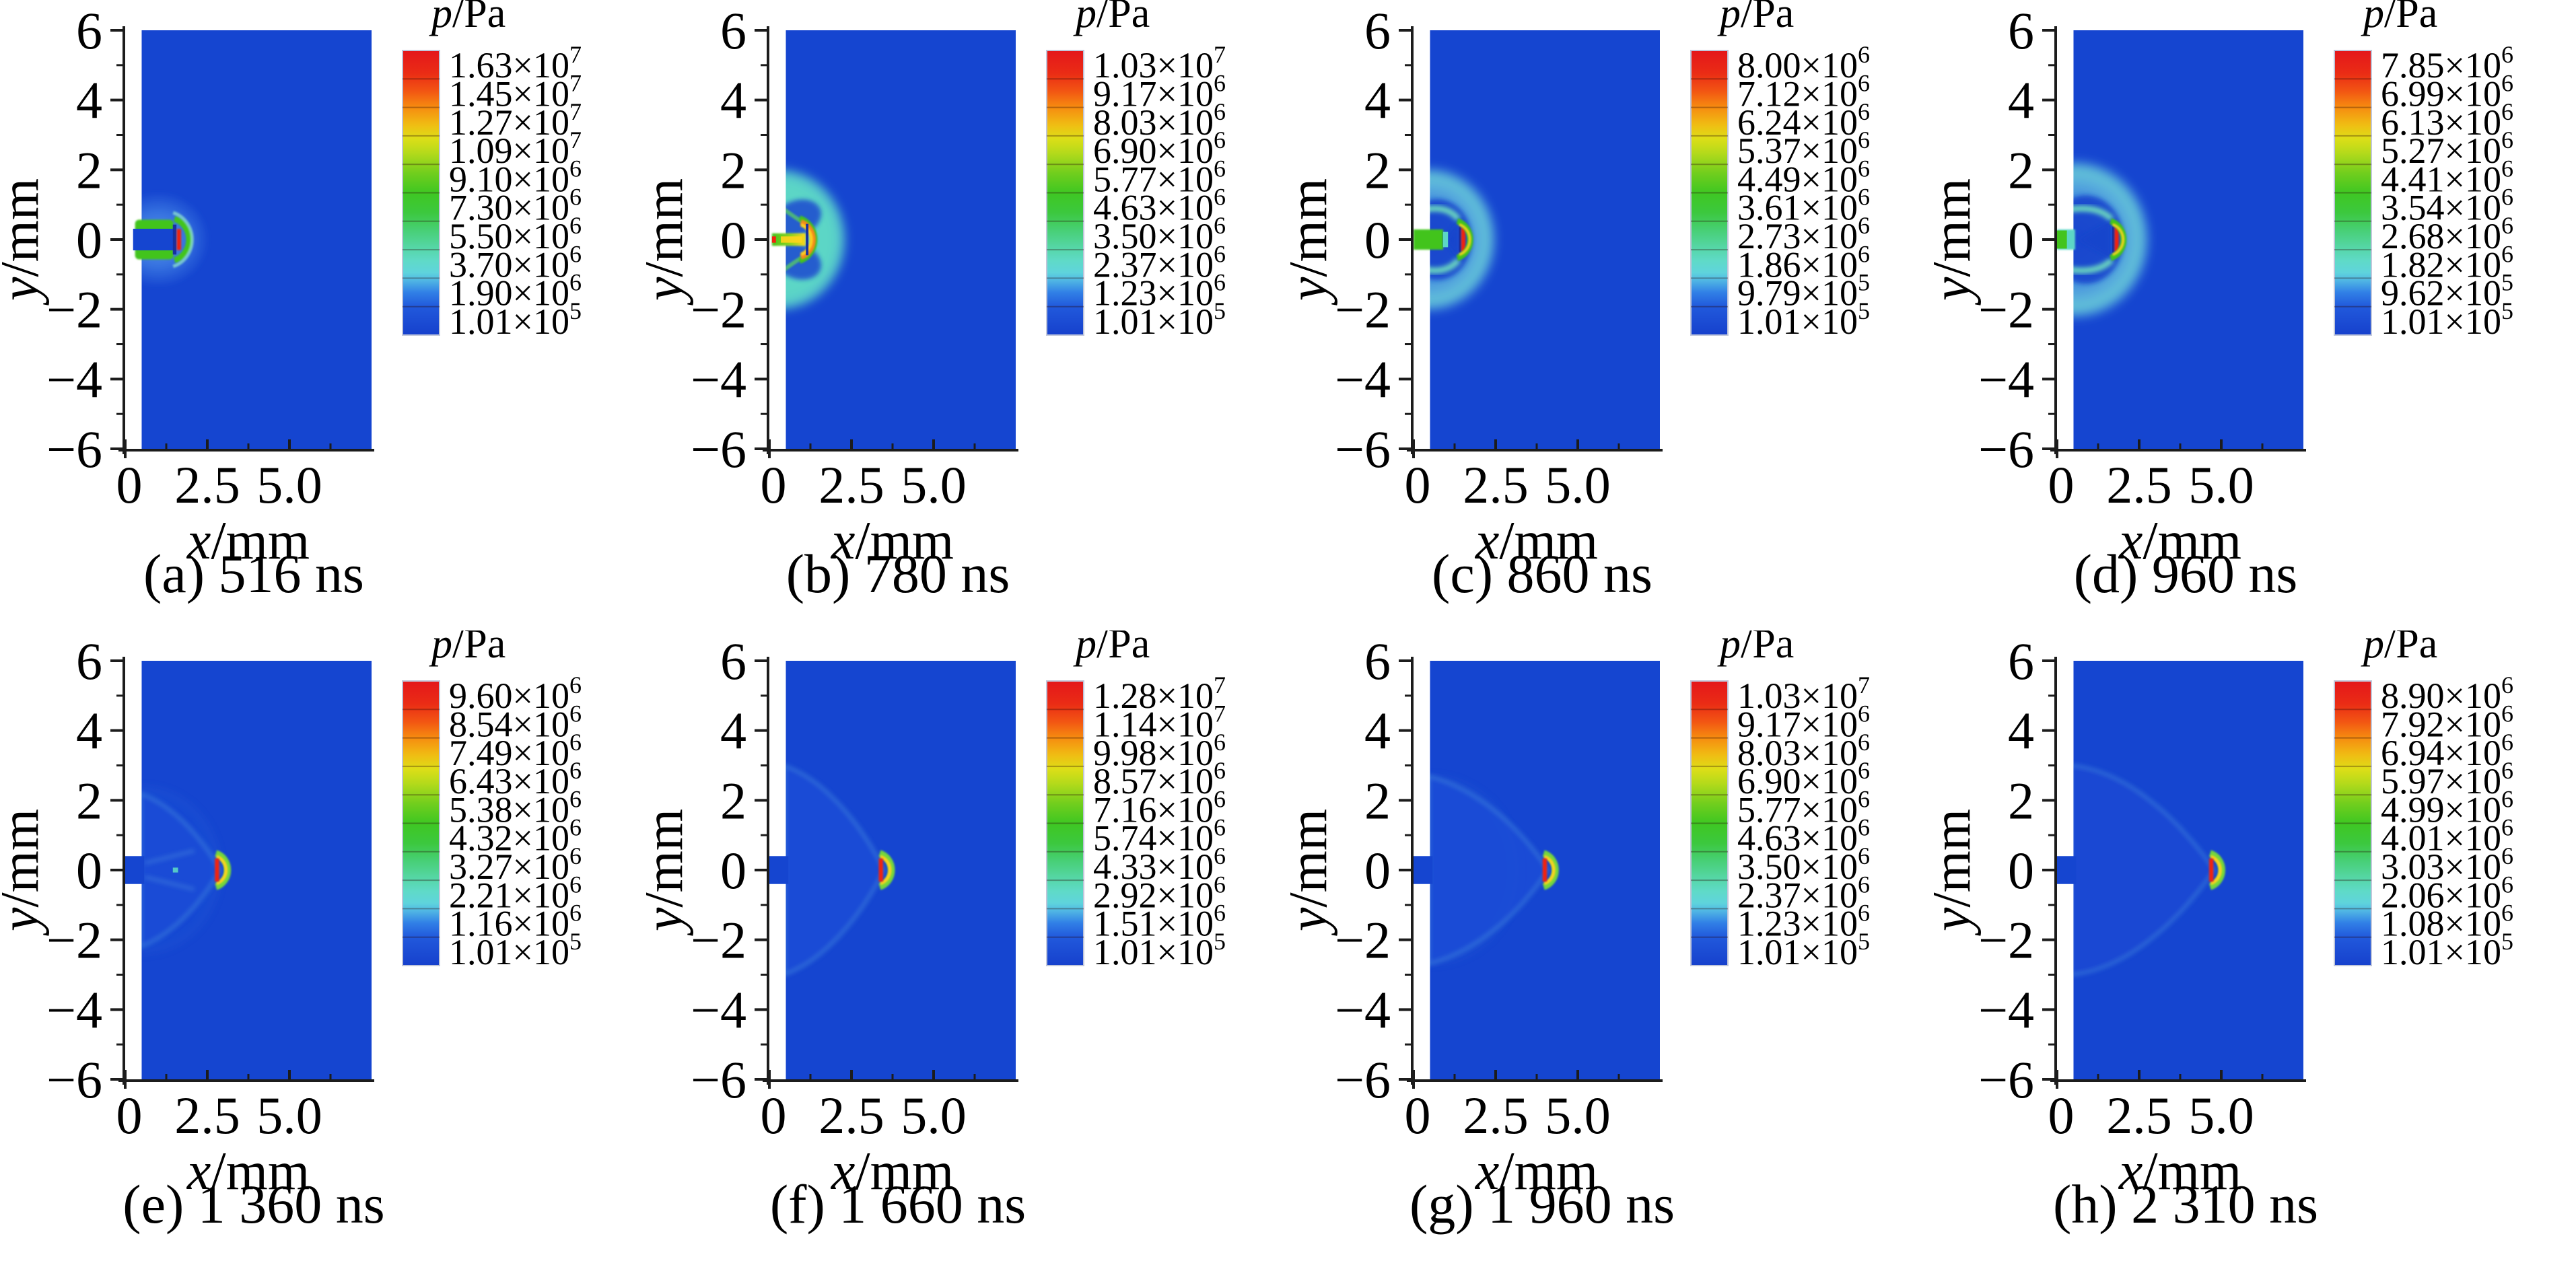 This screenshot has width=2576, height=1261. Describe the element at coordinates (1159, 722) in the screenshot. I see `colorbar-tick-label: 1.14×10⁷` at that location.